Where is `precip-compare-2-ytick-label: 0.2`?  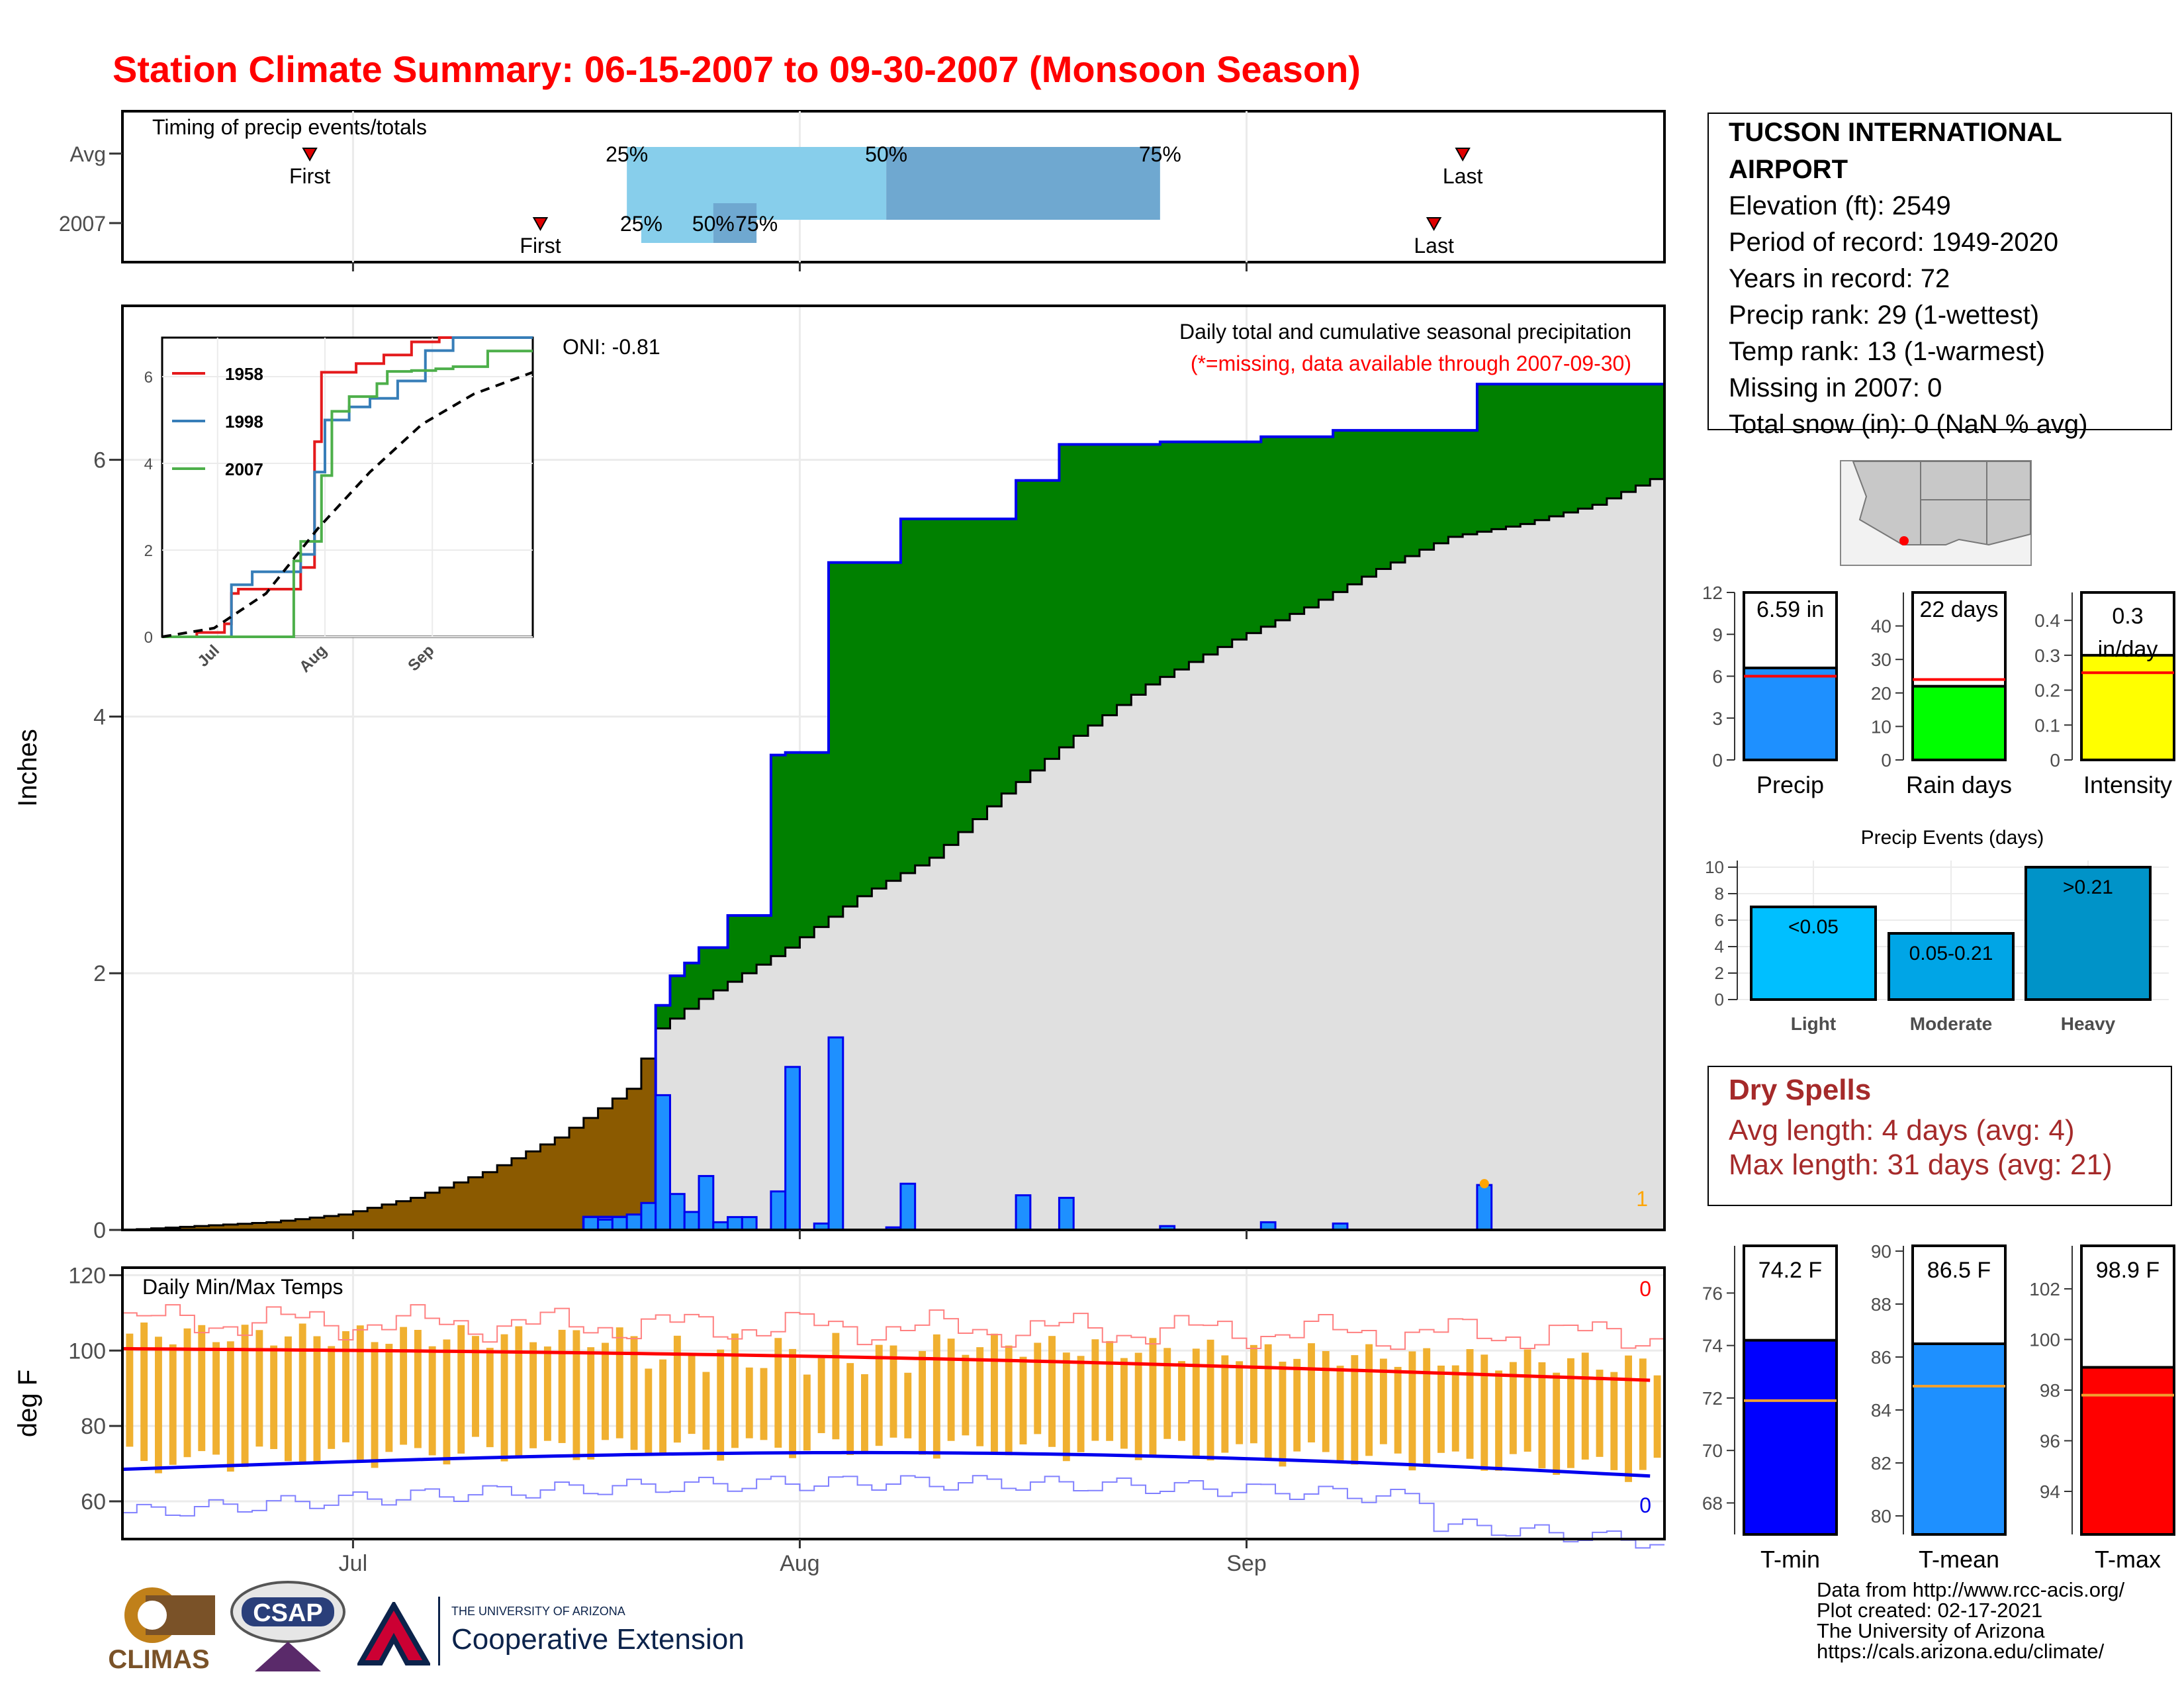 precip-compare-2-ytick-label: 0.2 is located at coordinates (2047, 690).